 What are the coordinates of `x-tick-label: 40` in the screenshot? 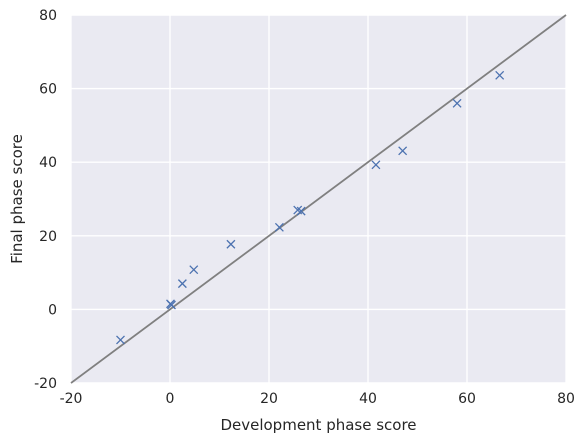 It's located at (368, 399).